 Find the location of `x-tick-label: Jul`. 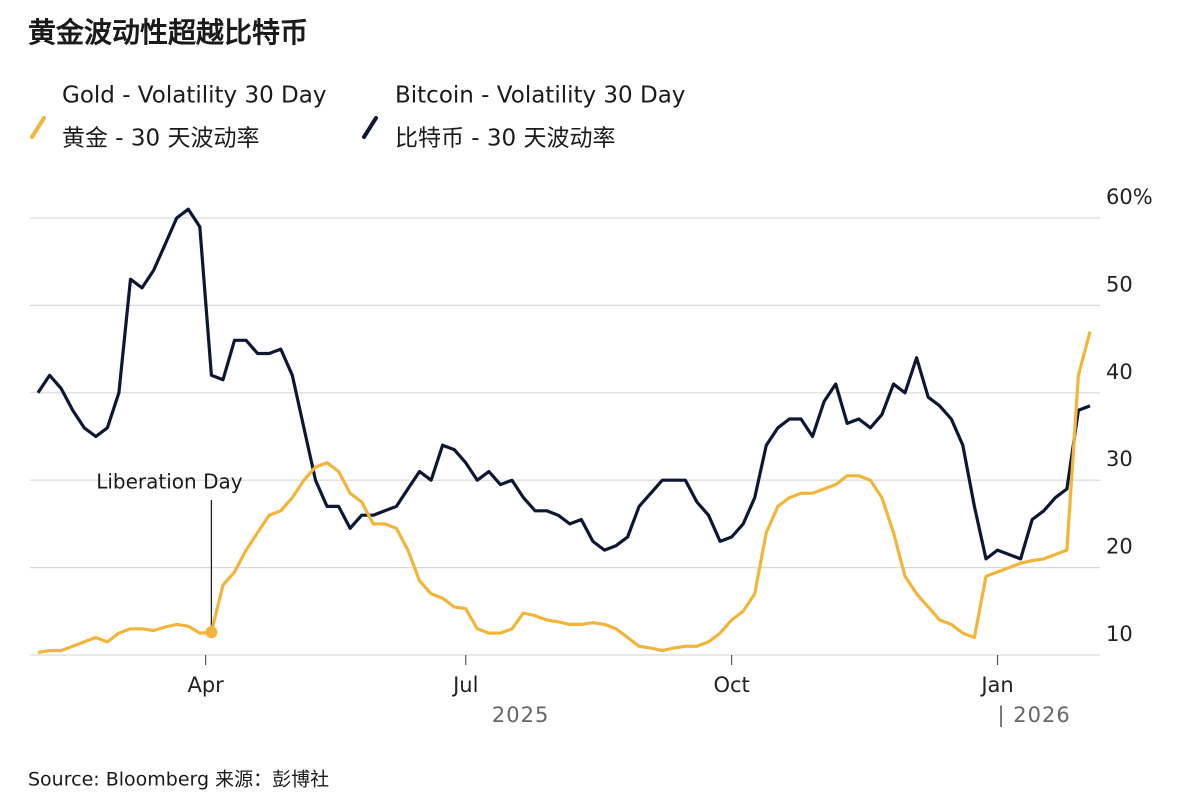

x-tick-label: Jul is located at coordinates (464, 685).